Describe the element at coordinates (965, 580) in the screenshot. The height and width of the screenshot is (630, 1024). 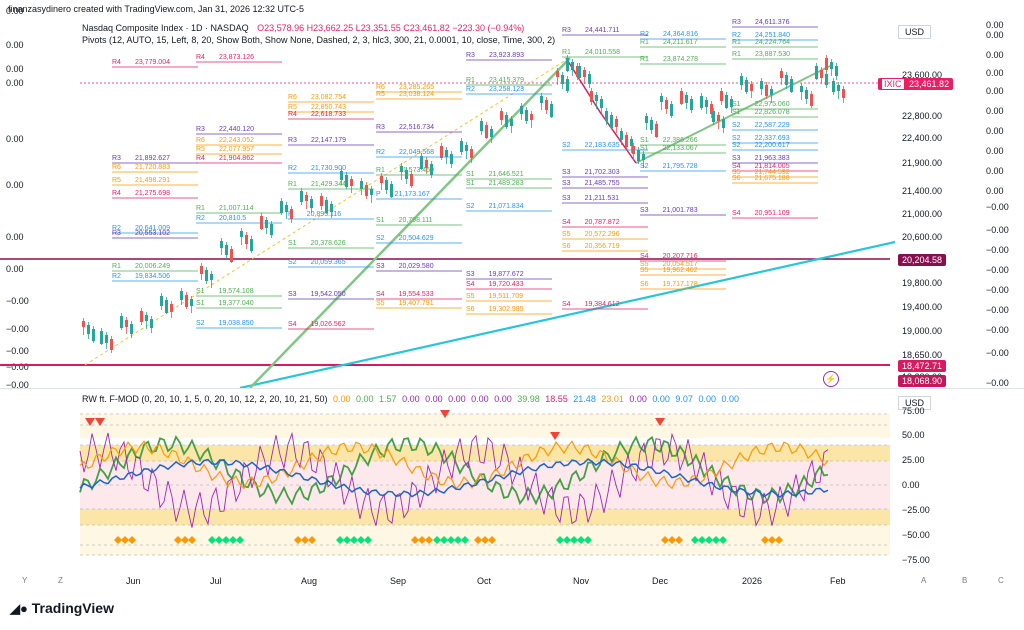
I see `axis-control-letter: B` at that location.